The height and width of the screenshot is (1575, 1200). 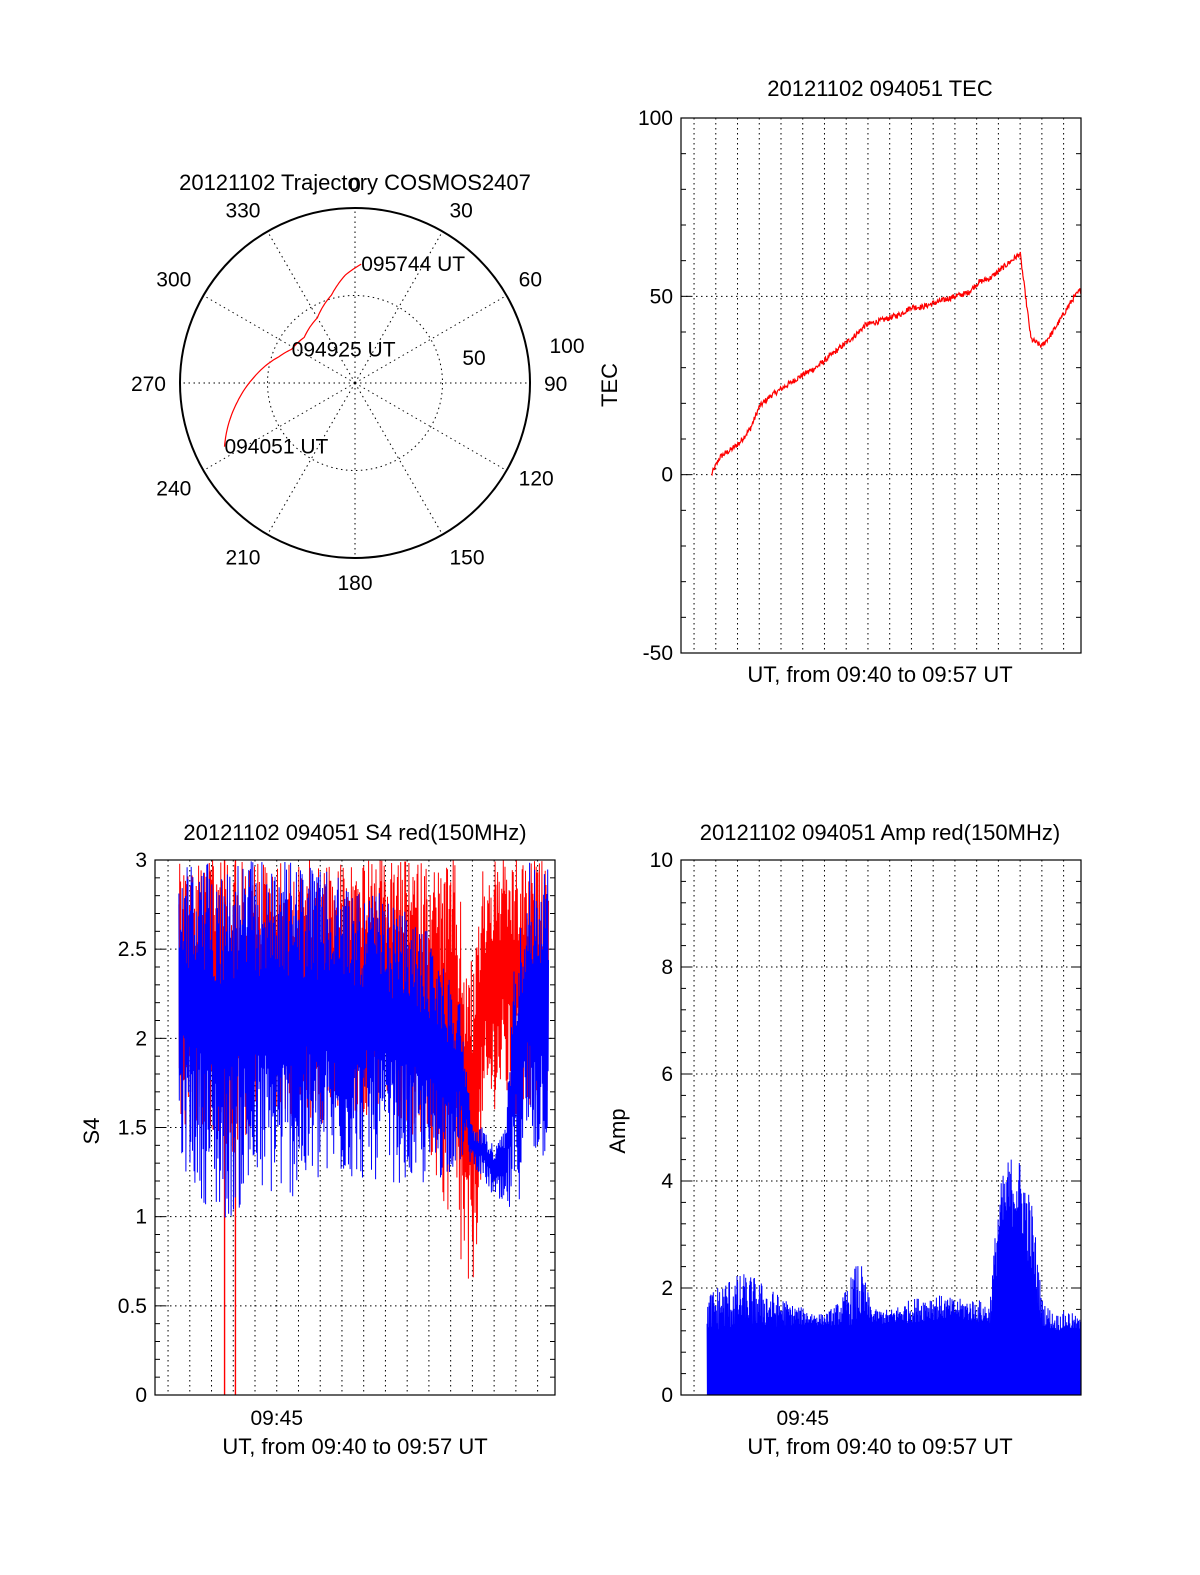 I want to click on tec-title: 20121102 094051 TEC, so click(x=880, y=88).